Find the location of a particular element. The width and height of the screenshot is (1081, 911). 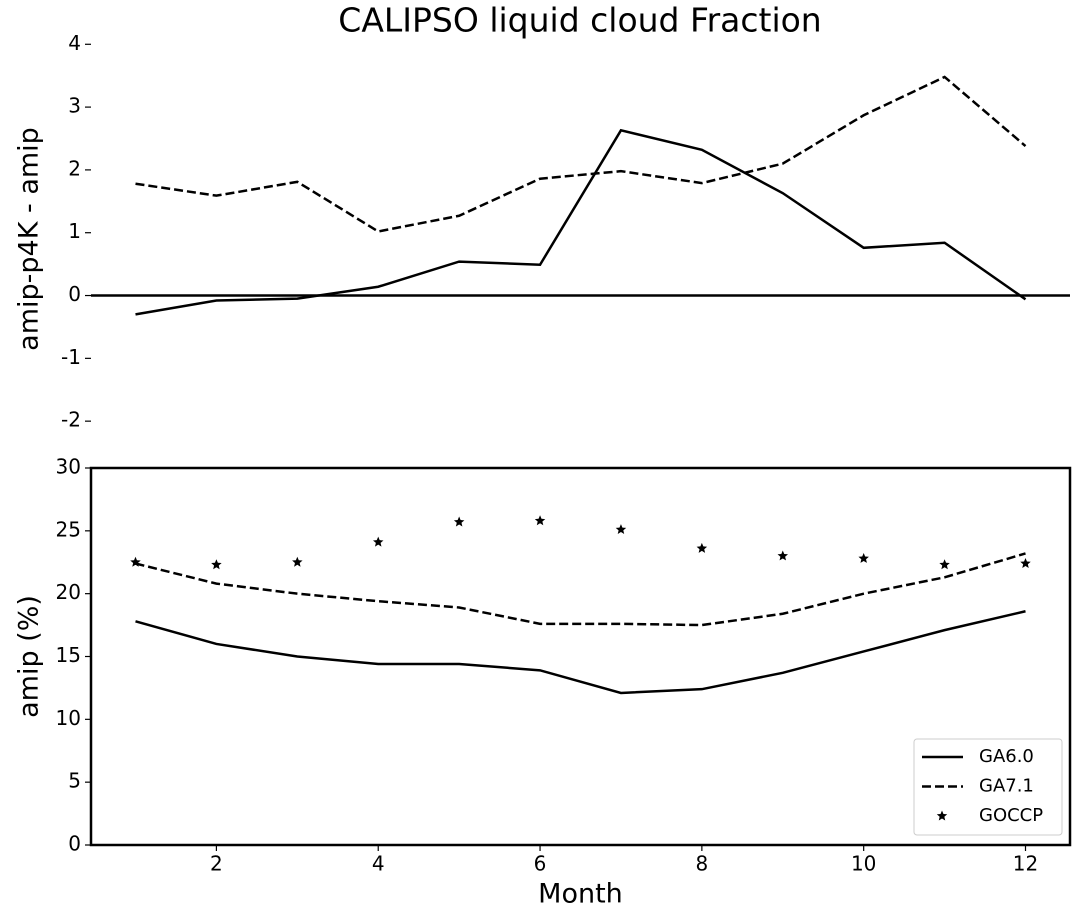

legend-marker is located at coordinates (942, 815).